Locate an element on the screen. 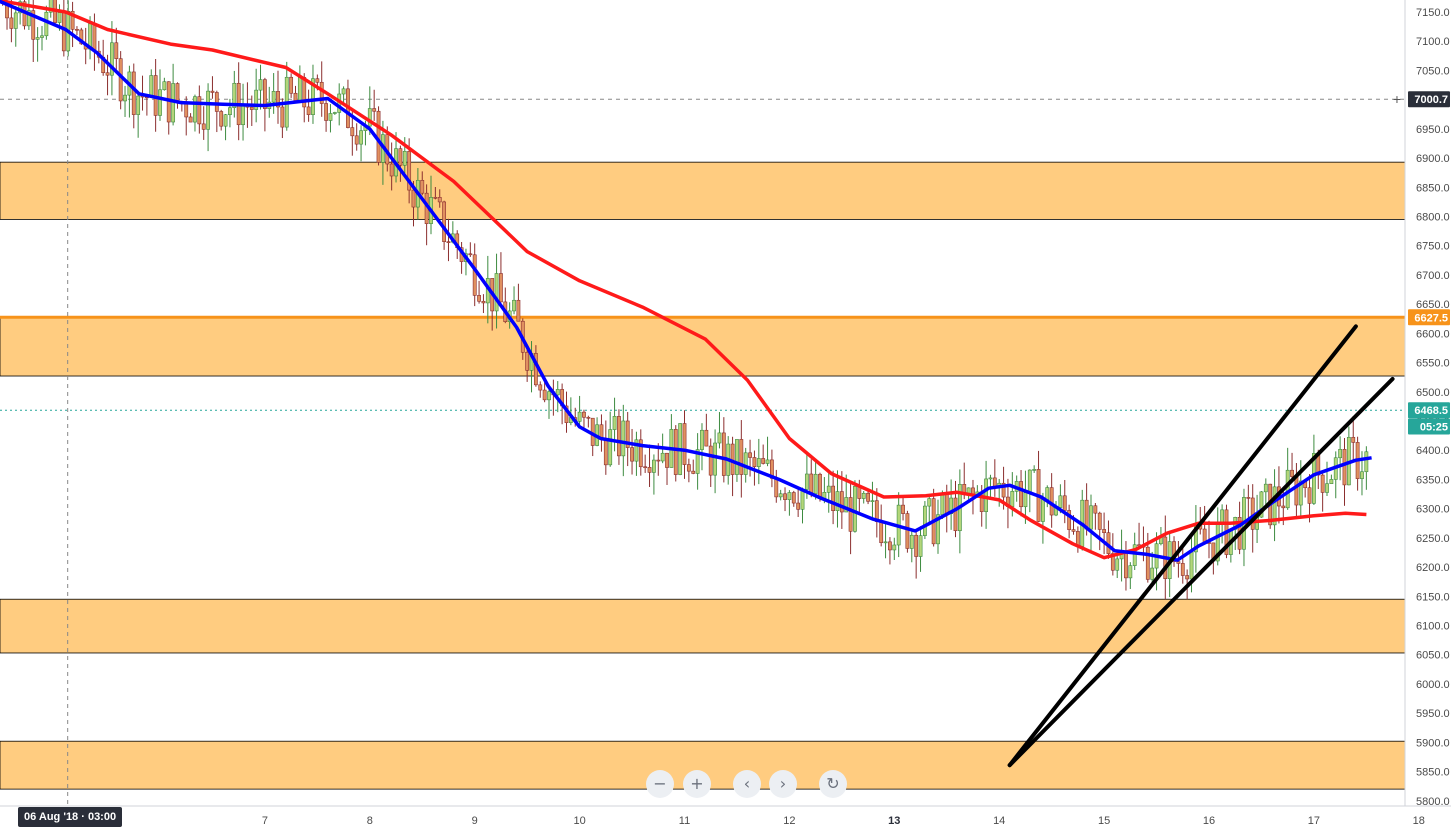  scroll-forward-button: › is located at coordinates (783, 784).